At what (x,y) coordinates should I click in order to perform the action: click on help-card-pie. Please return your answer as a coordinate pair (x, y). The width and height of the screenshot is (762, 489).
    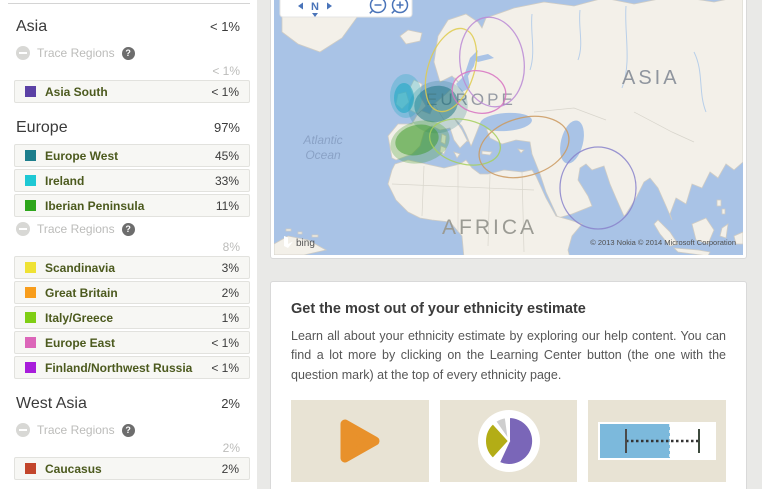
    Looking at the image, I should click on (508, 441).